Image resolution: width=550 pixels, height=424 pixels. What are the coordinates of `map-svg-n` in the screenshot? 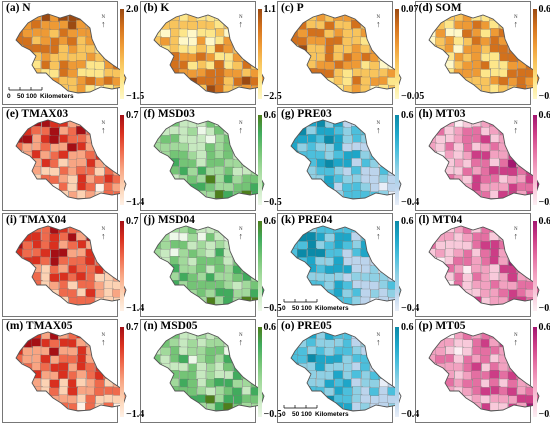 It's located at (201, 371).